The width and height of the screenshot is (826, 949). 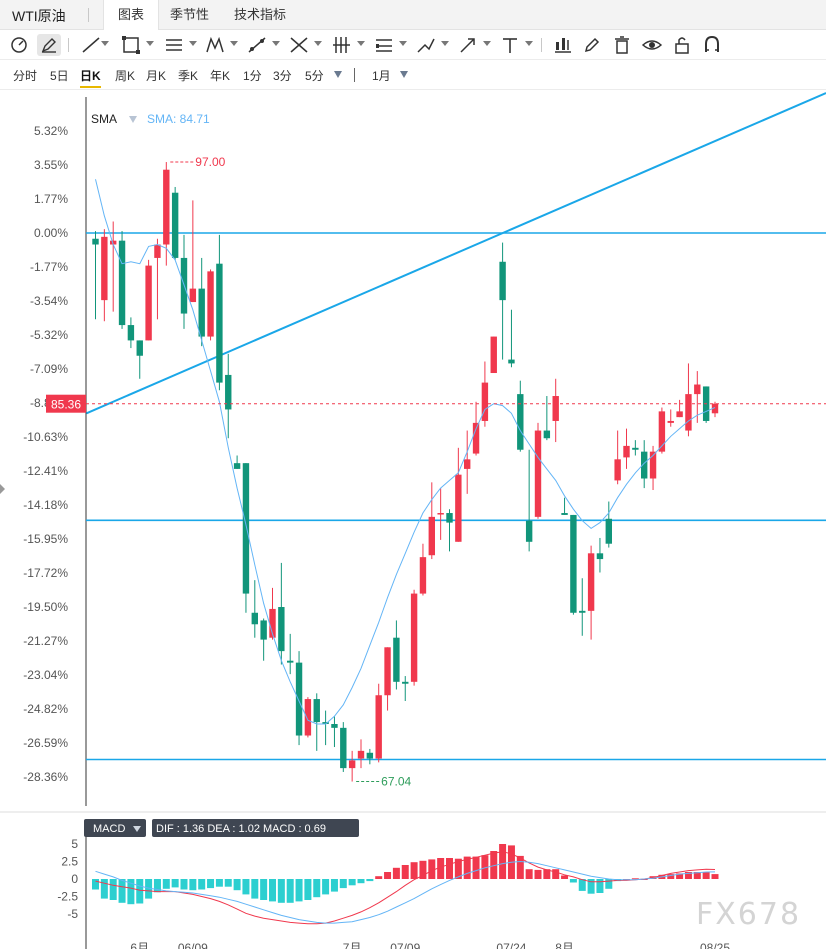 I want to click on bars-pattern-tool, so click(x=349, y=45).